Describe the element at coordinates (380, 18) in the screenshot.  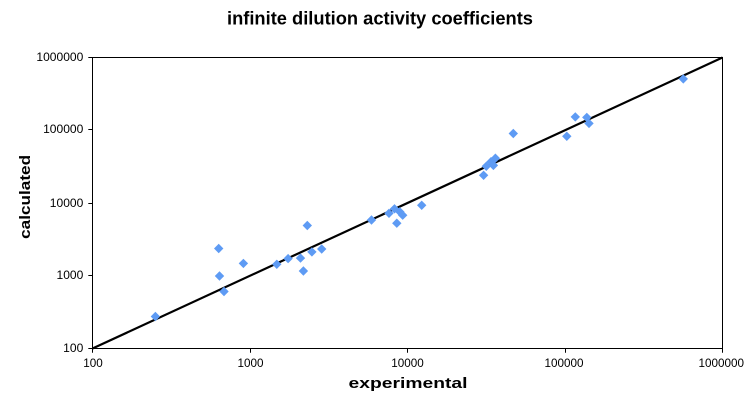
I see `svg-text:infinite dilution activity coe: infinite dilution activity coefficients` at that location.